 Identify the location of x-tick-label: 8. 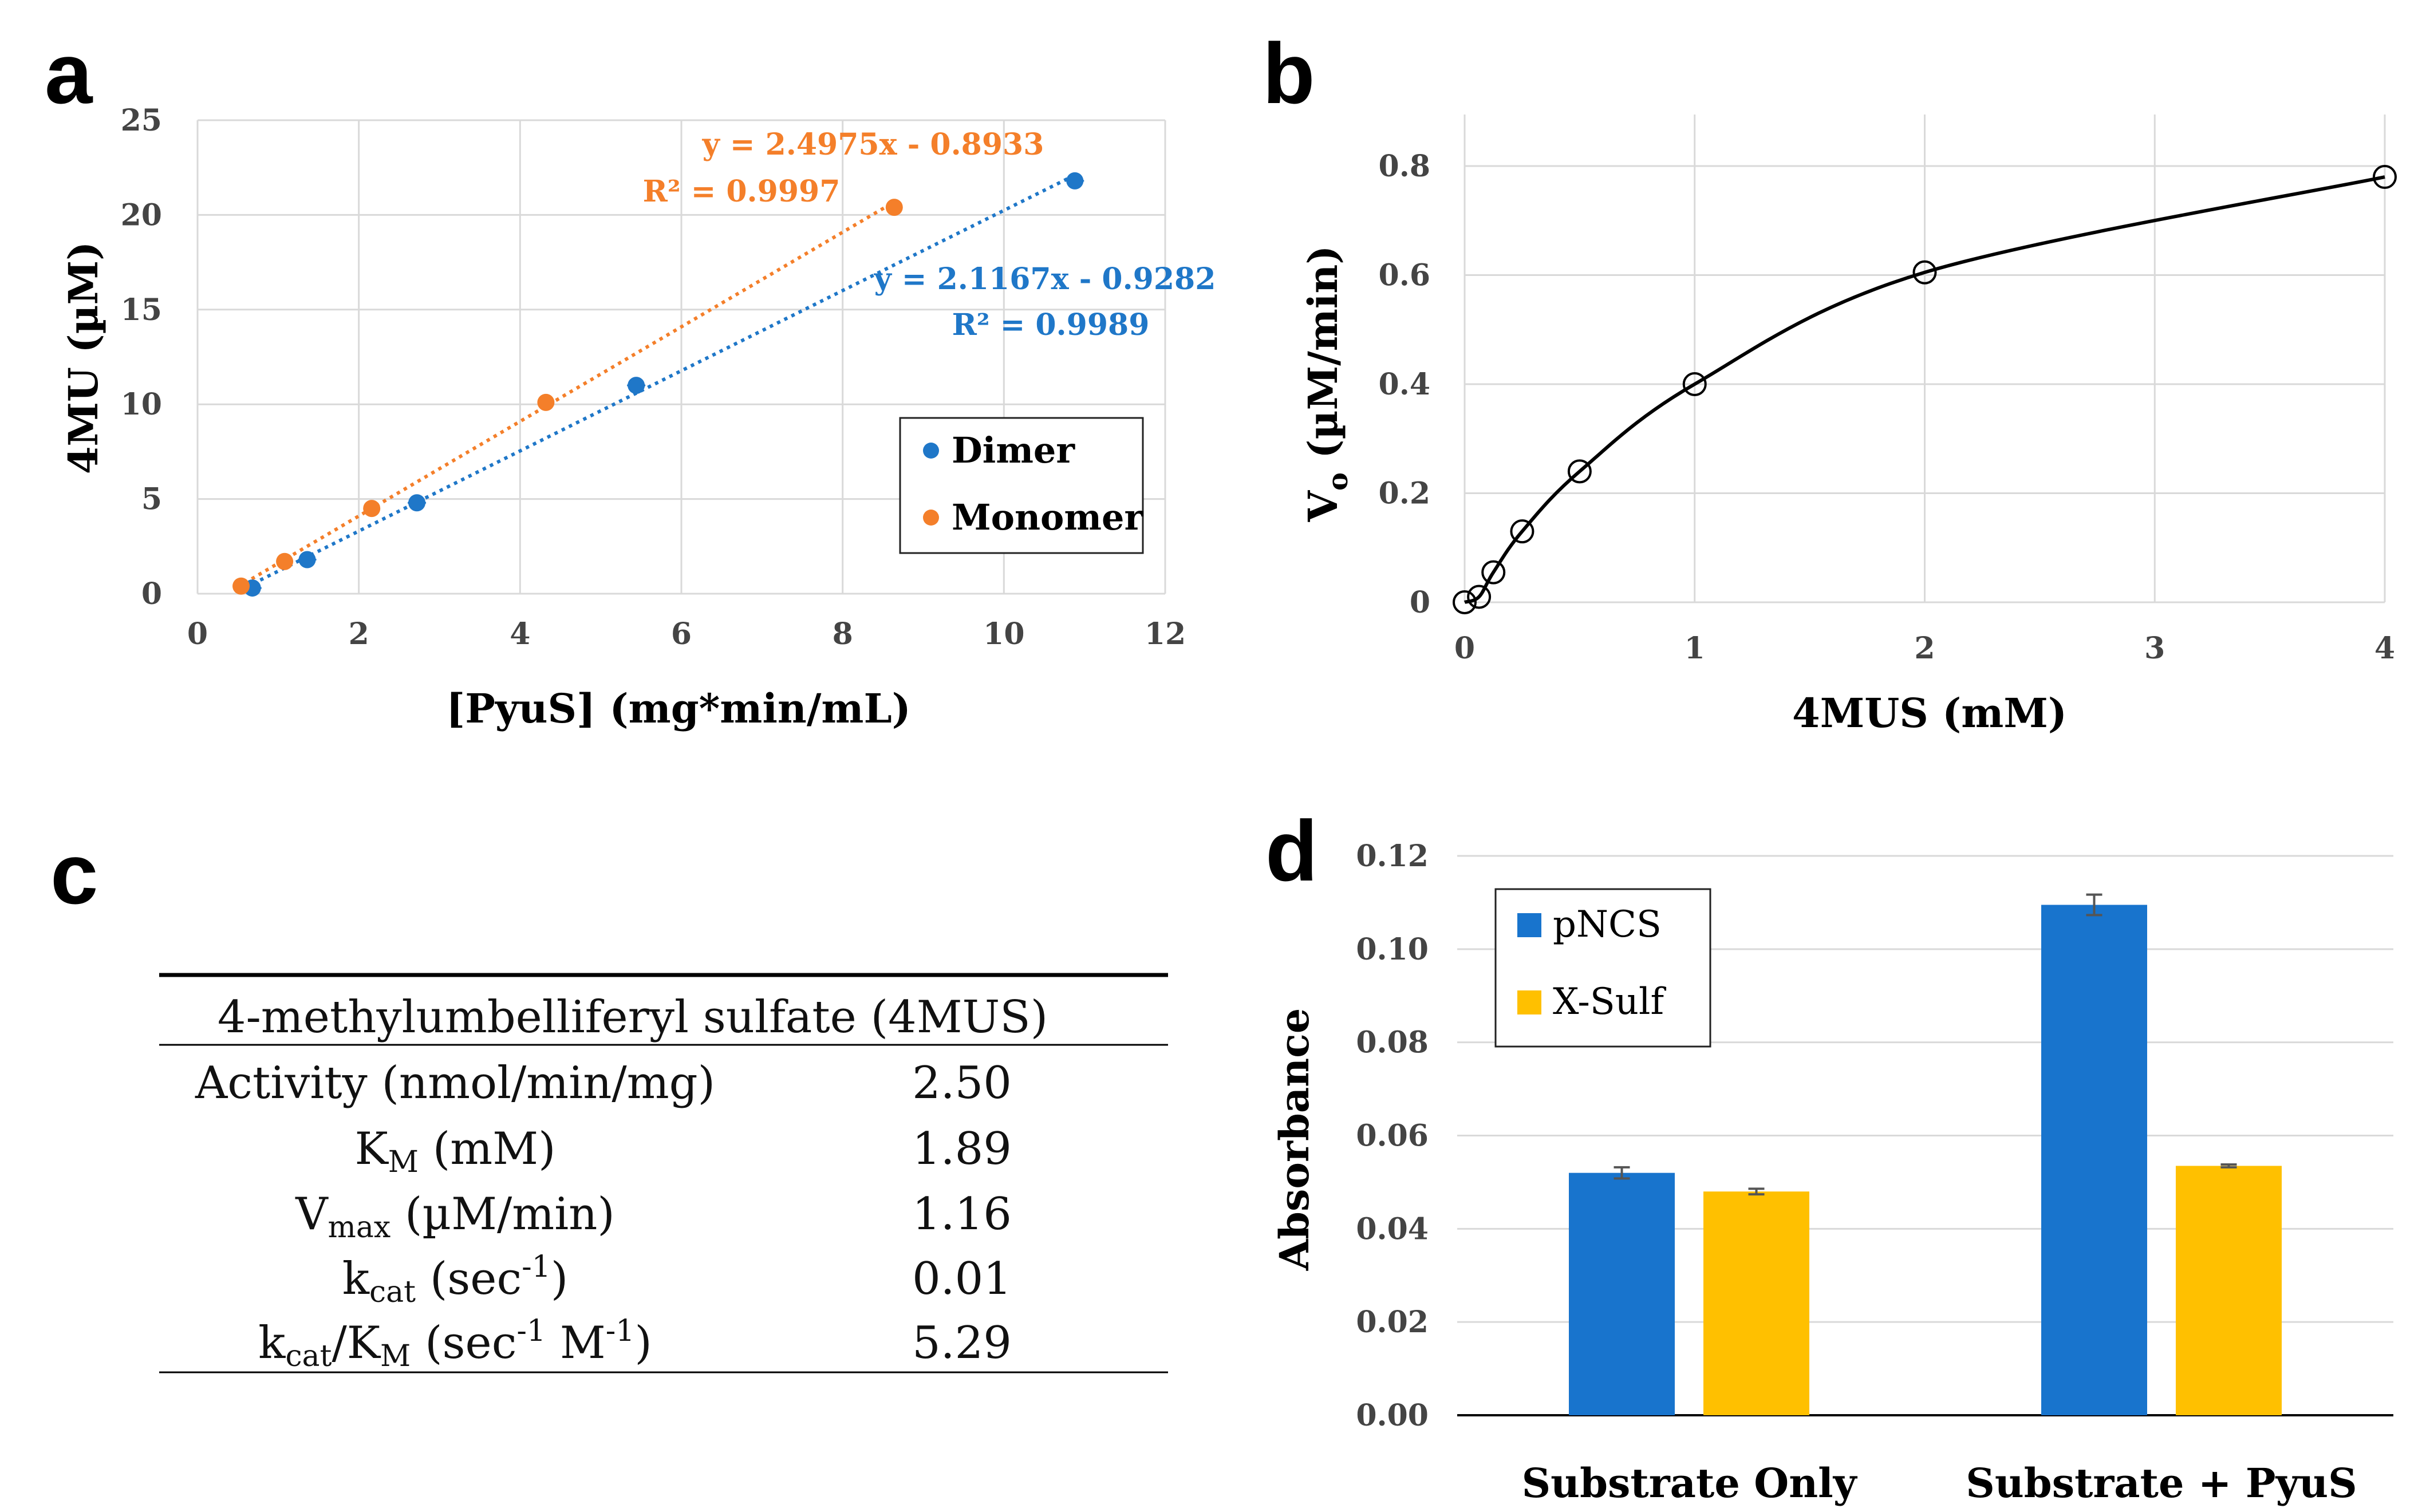
(843, 634).